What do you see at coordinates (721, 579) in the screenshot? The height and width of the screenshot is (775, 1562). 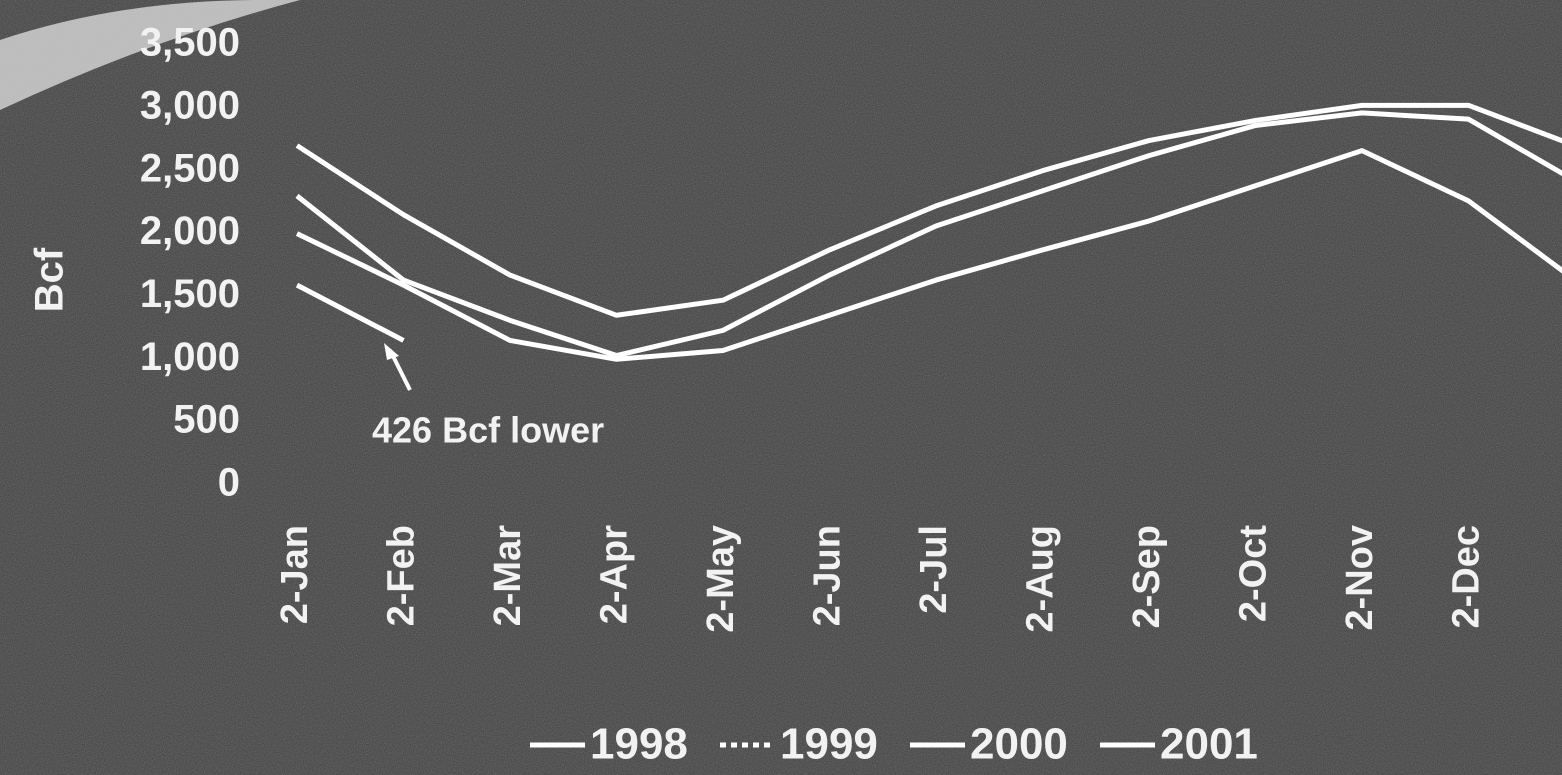 I see `x-tick-label: 2-May` at bounding box center [721, 579].